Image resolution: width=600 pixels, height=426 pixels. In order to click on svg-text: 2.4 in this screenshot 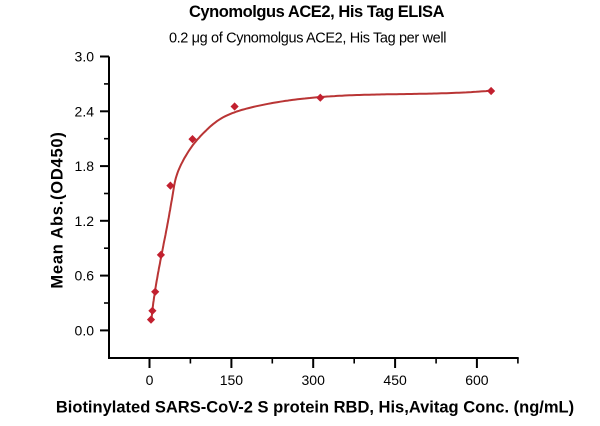, I will do `click(85, 111)`.